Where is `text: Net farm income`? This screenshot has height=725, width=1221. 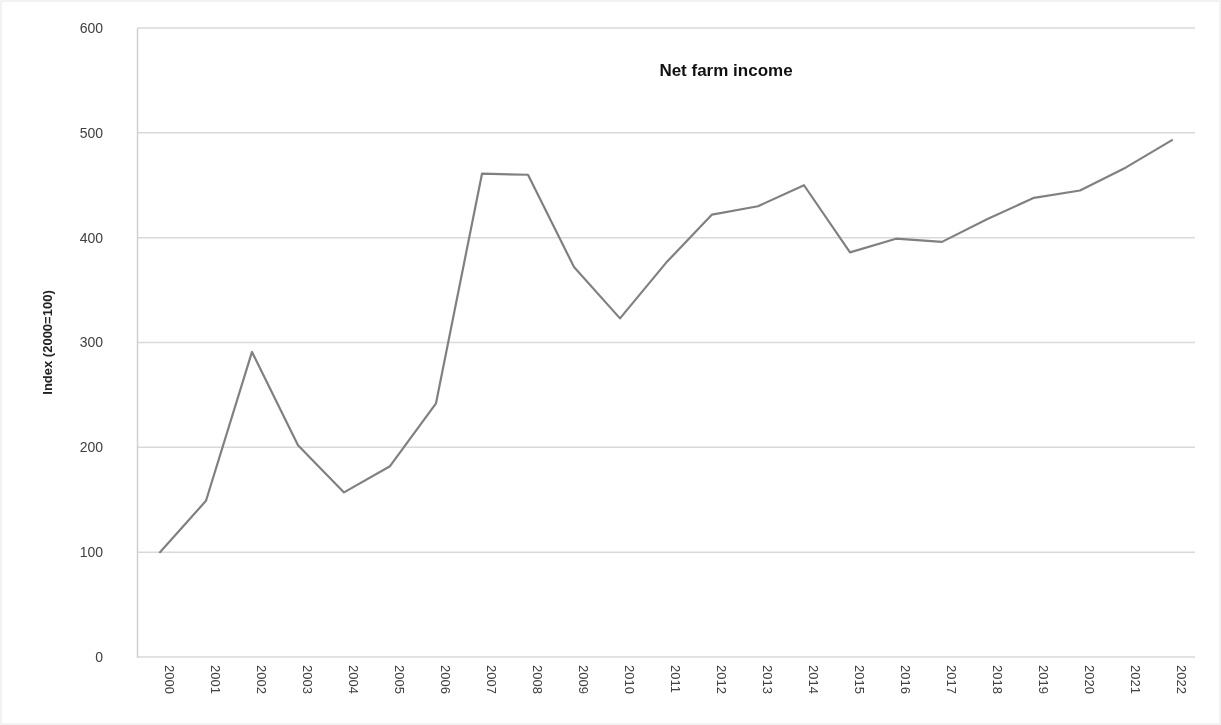 text: Net farm income is located at coordinates (726, 70).